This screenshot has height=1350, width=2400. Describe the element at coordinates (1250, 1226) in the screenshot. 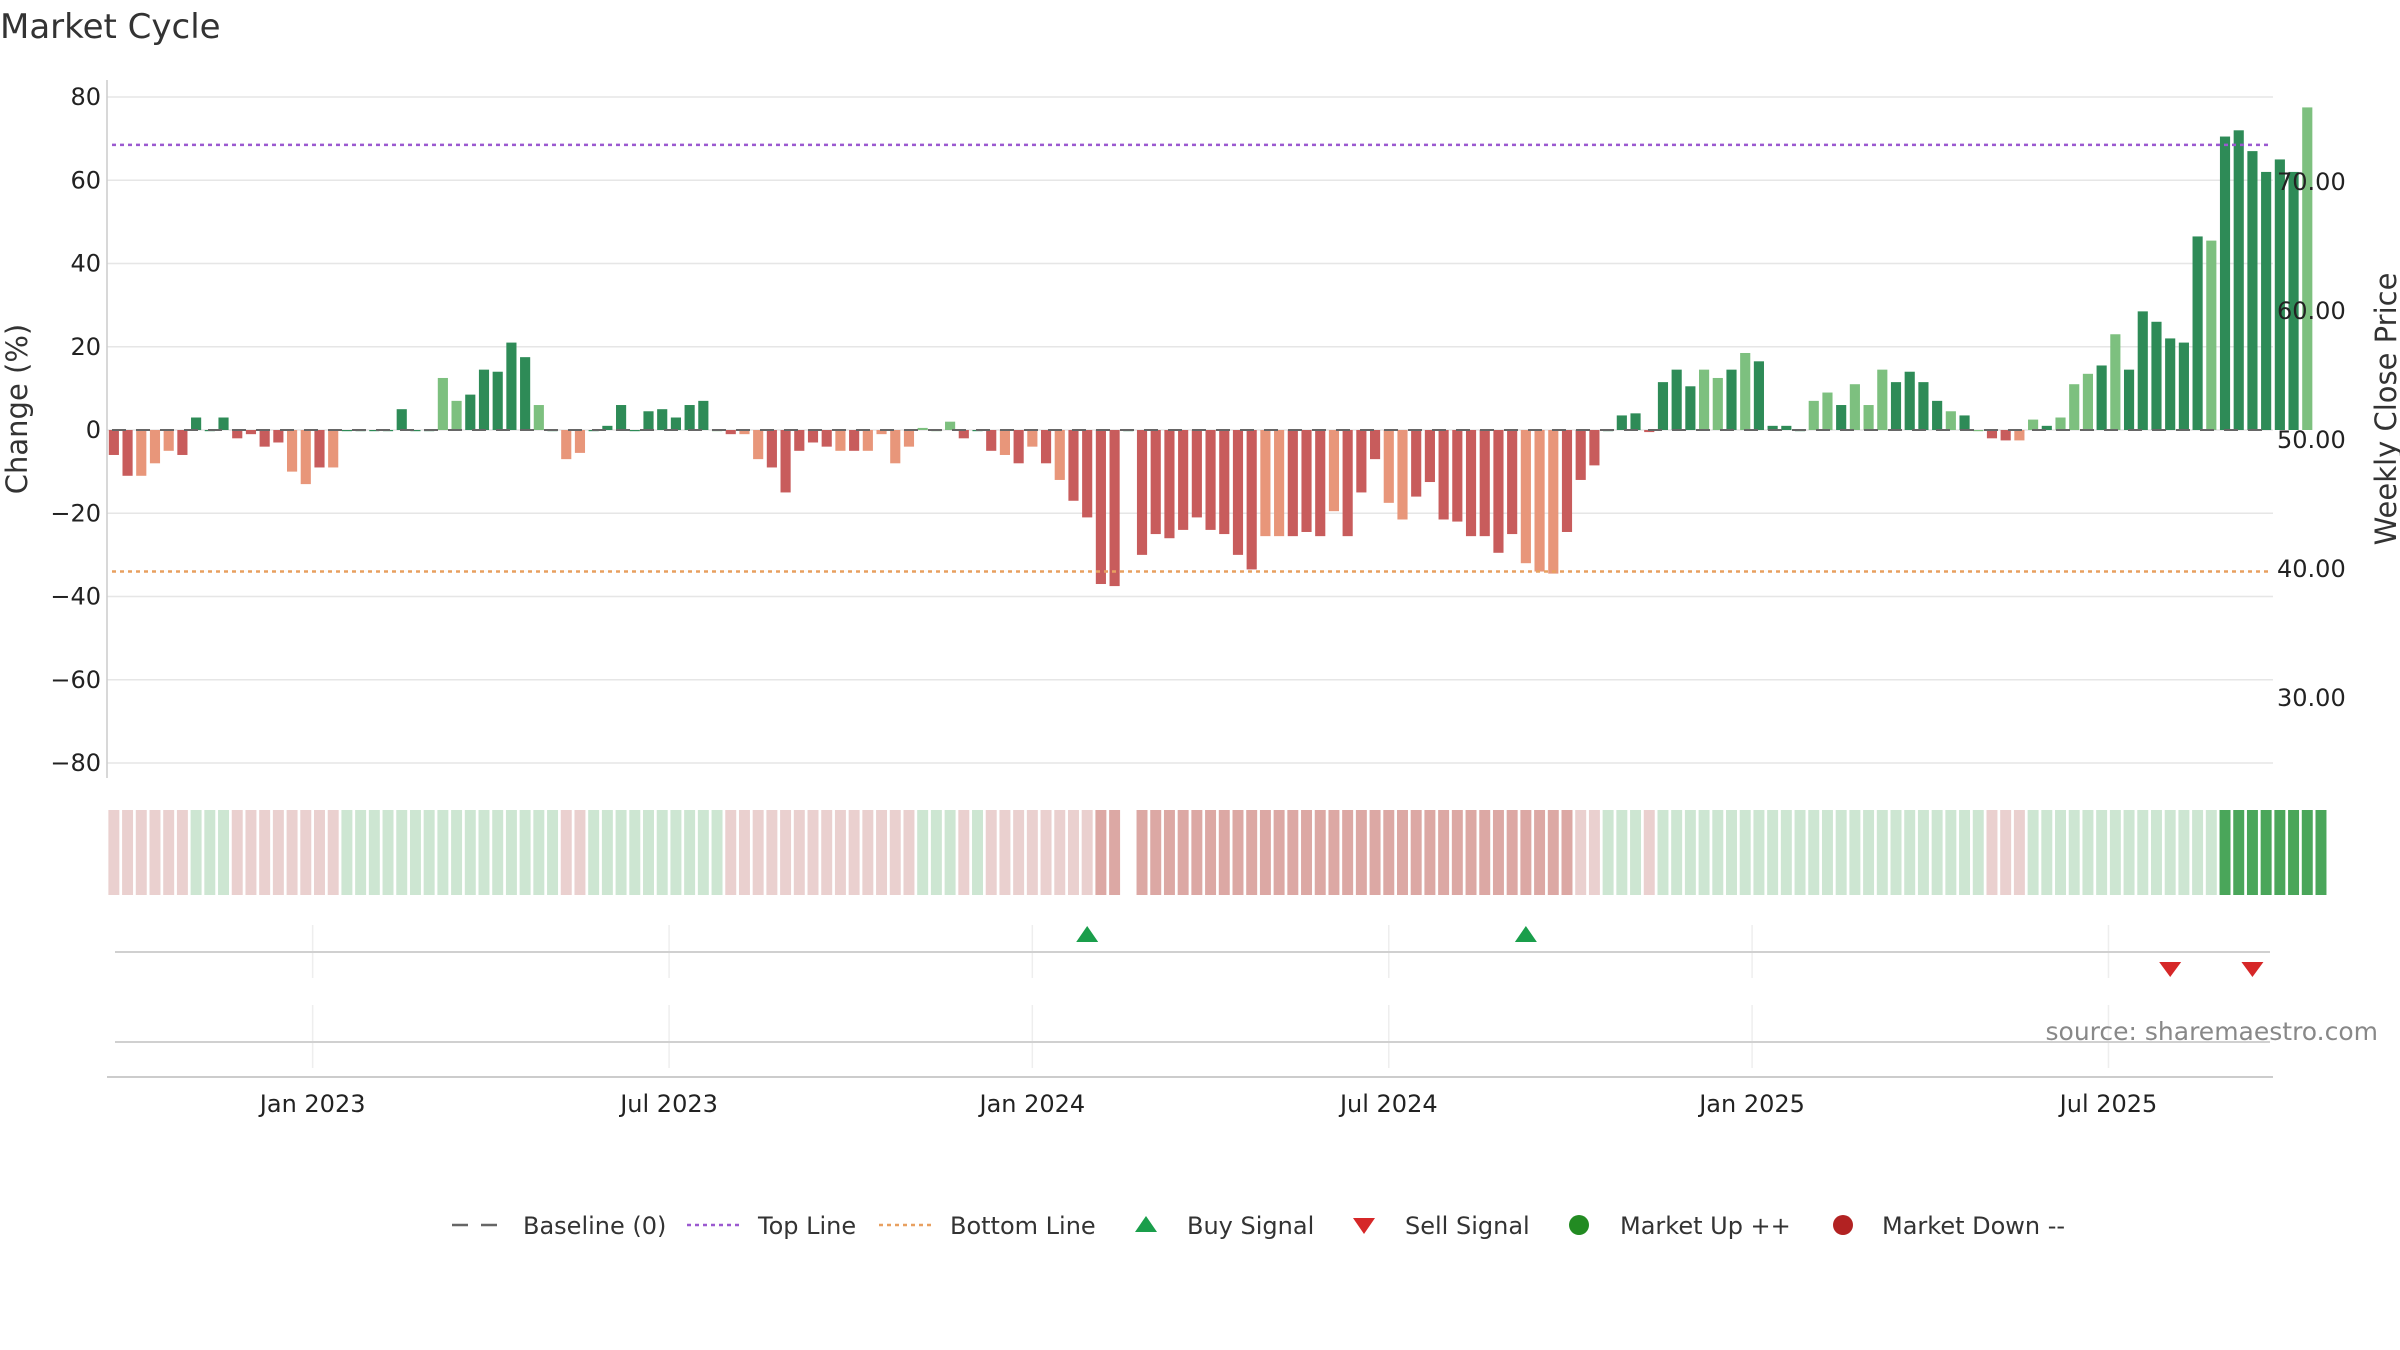

I see `legend-label-buy: Buy Signal` at that location.